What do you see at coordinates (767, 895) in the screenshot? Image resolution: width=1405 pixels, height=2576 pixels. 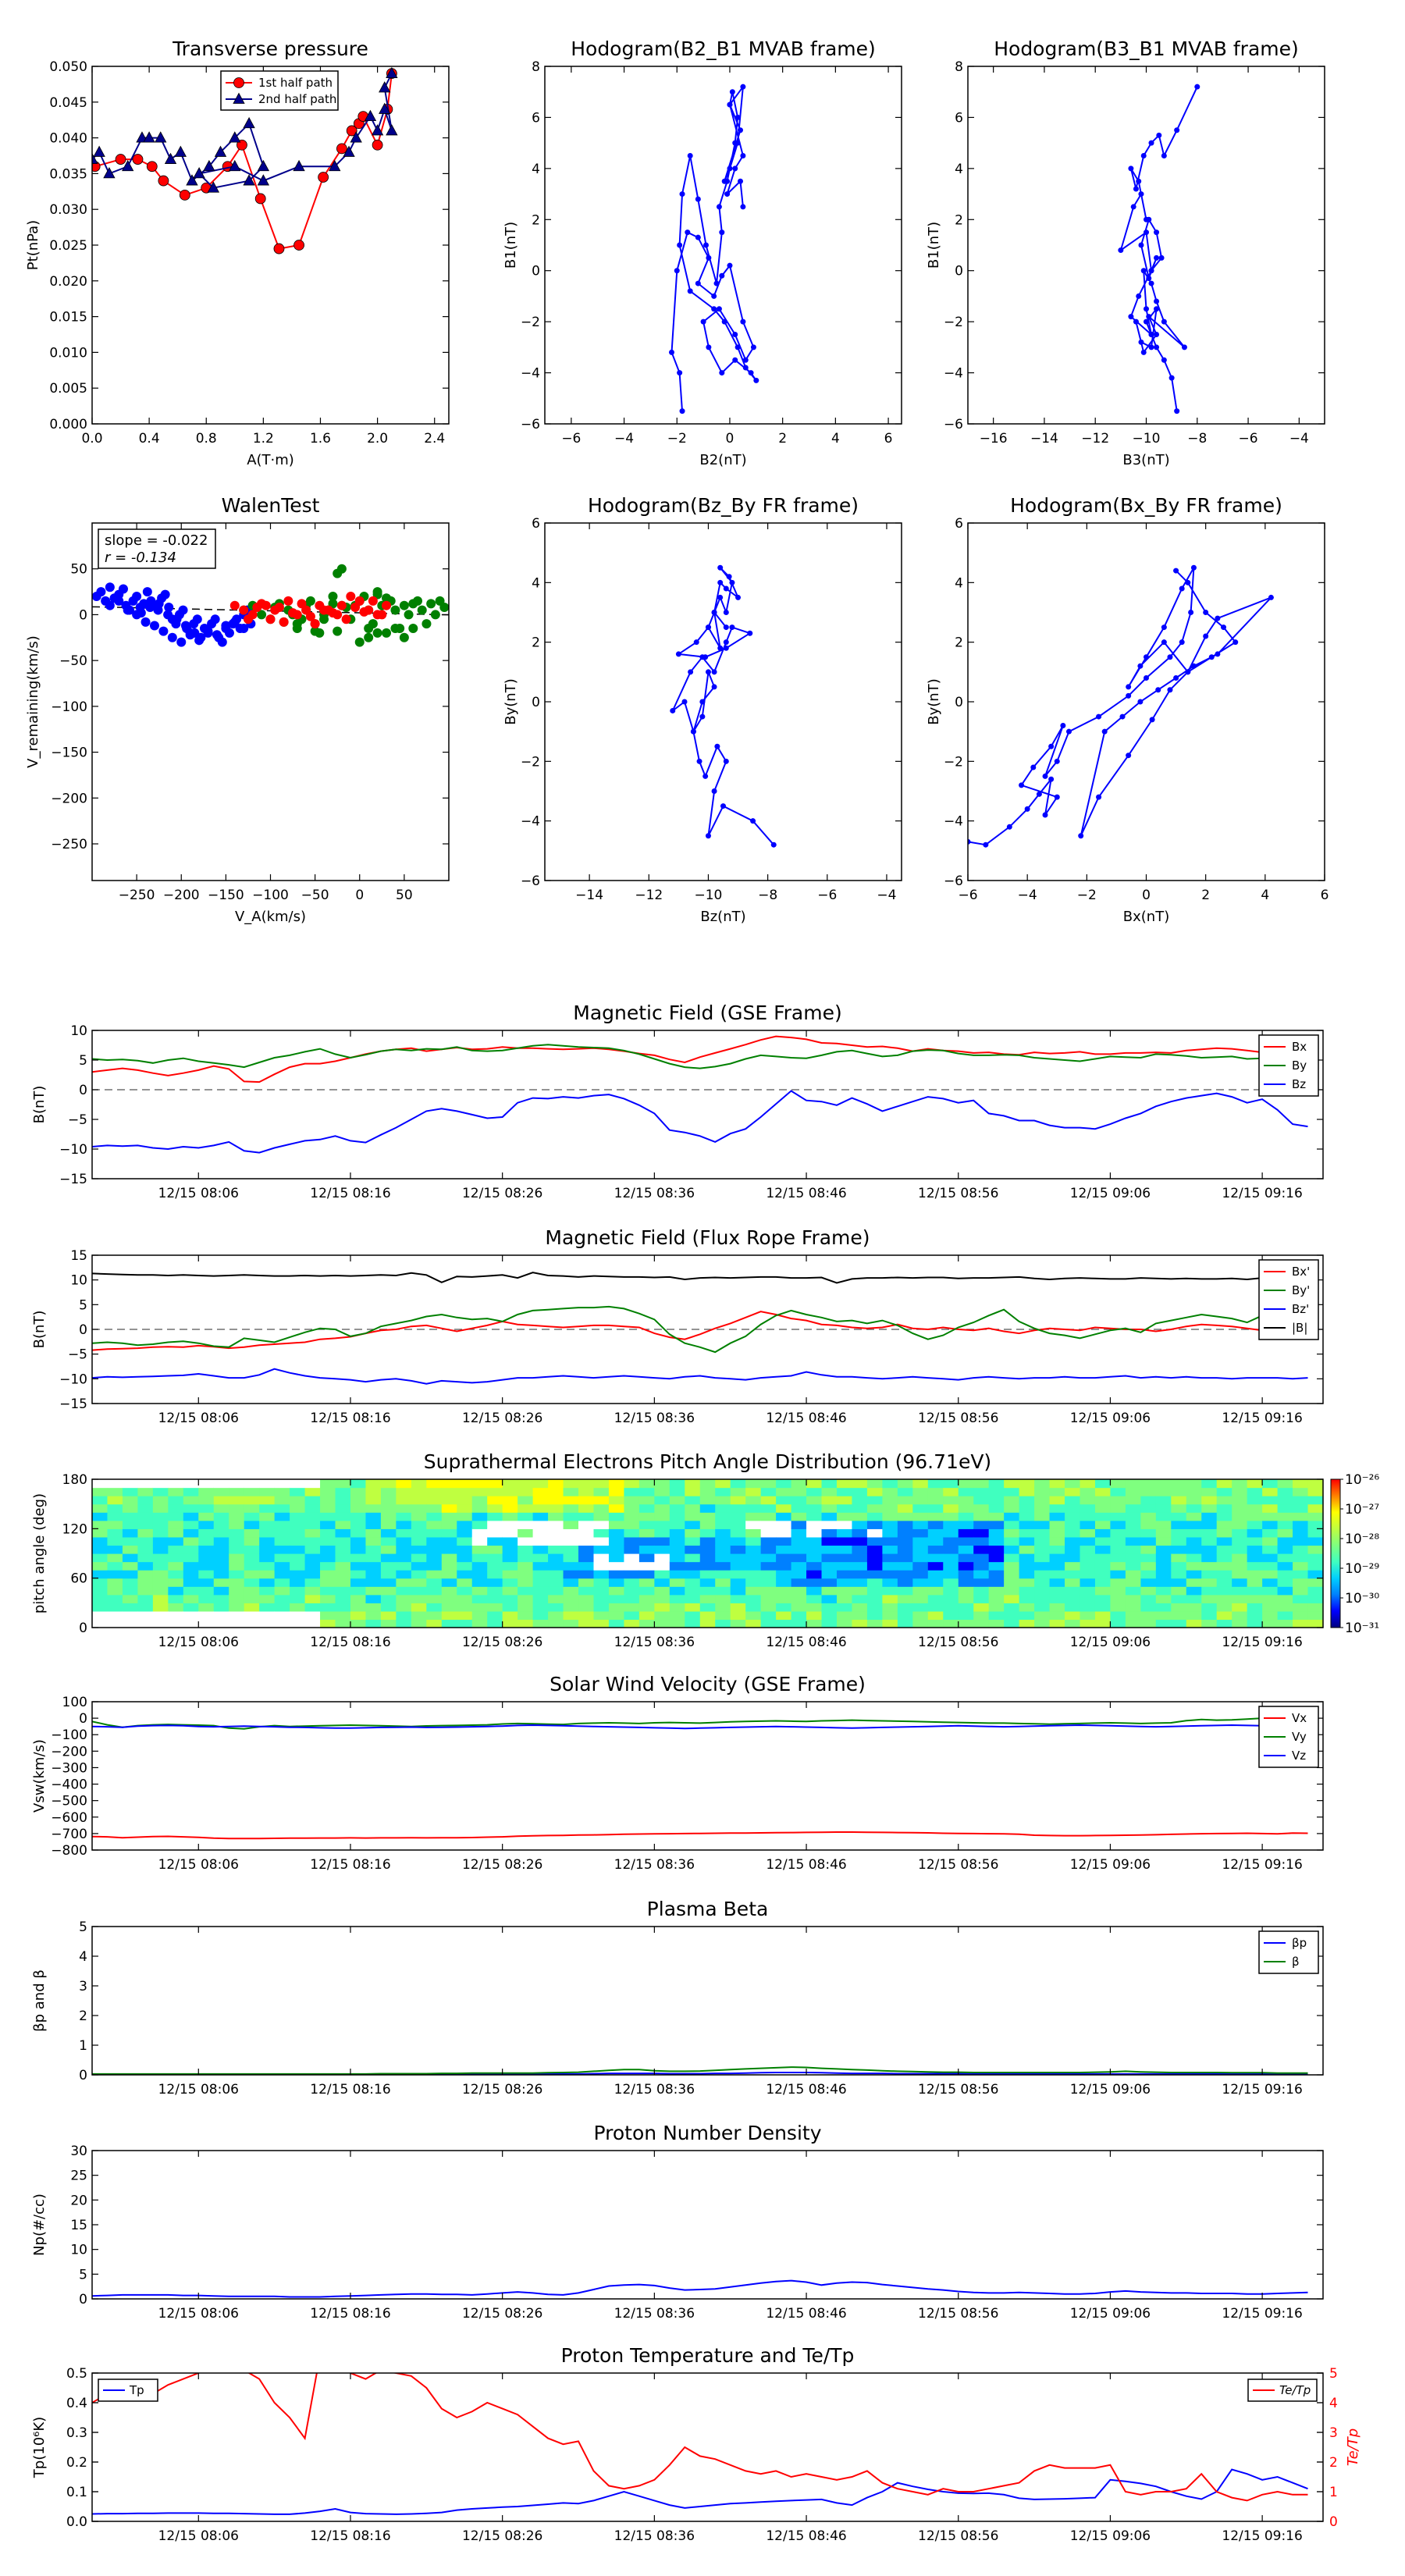 I see `x-tick-label: −8` at bounding box center [767, 895].